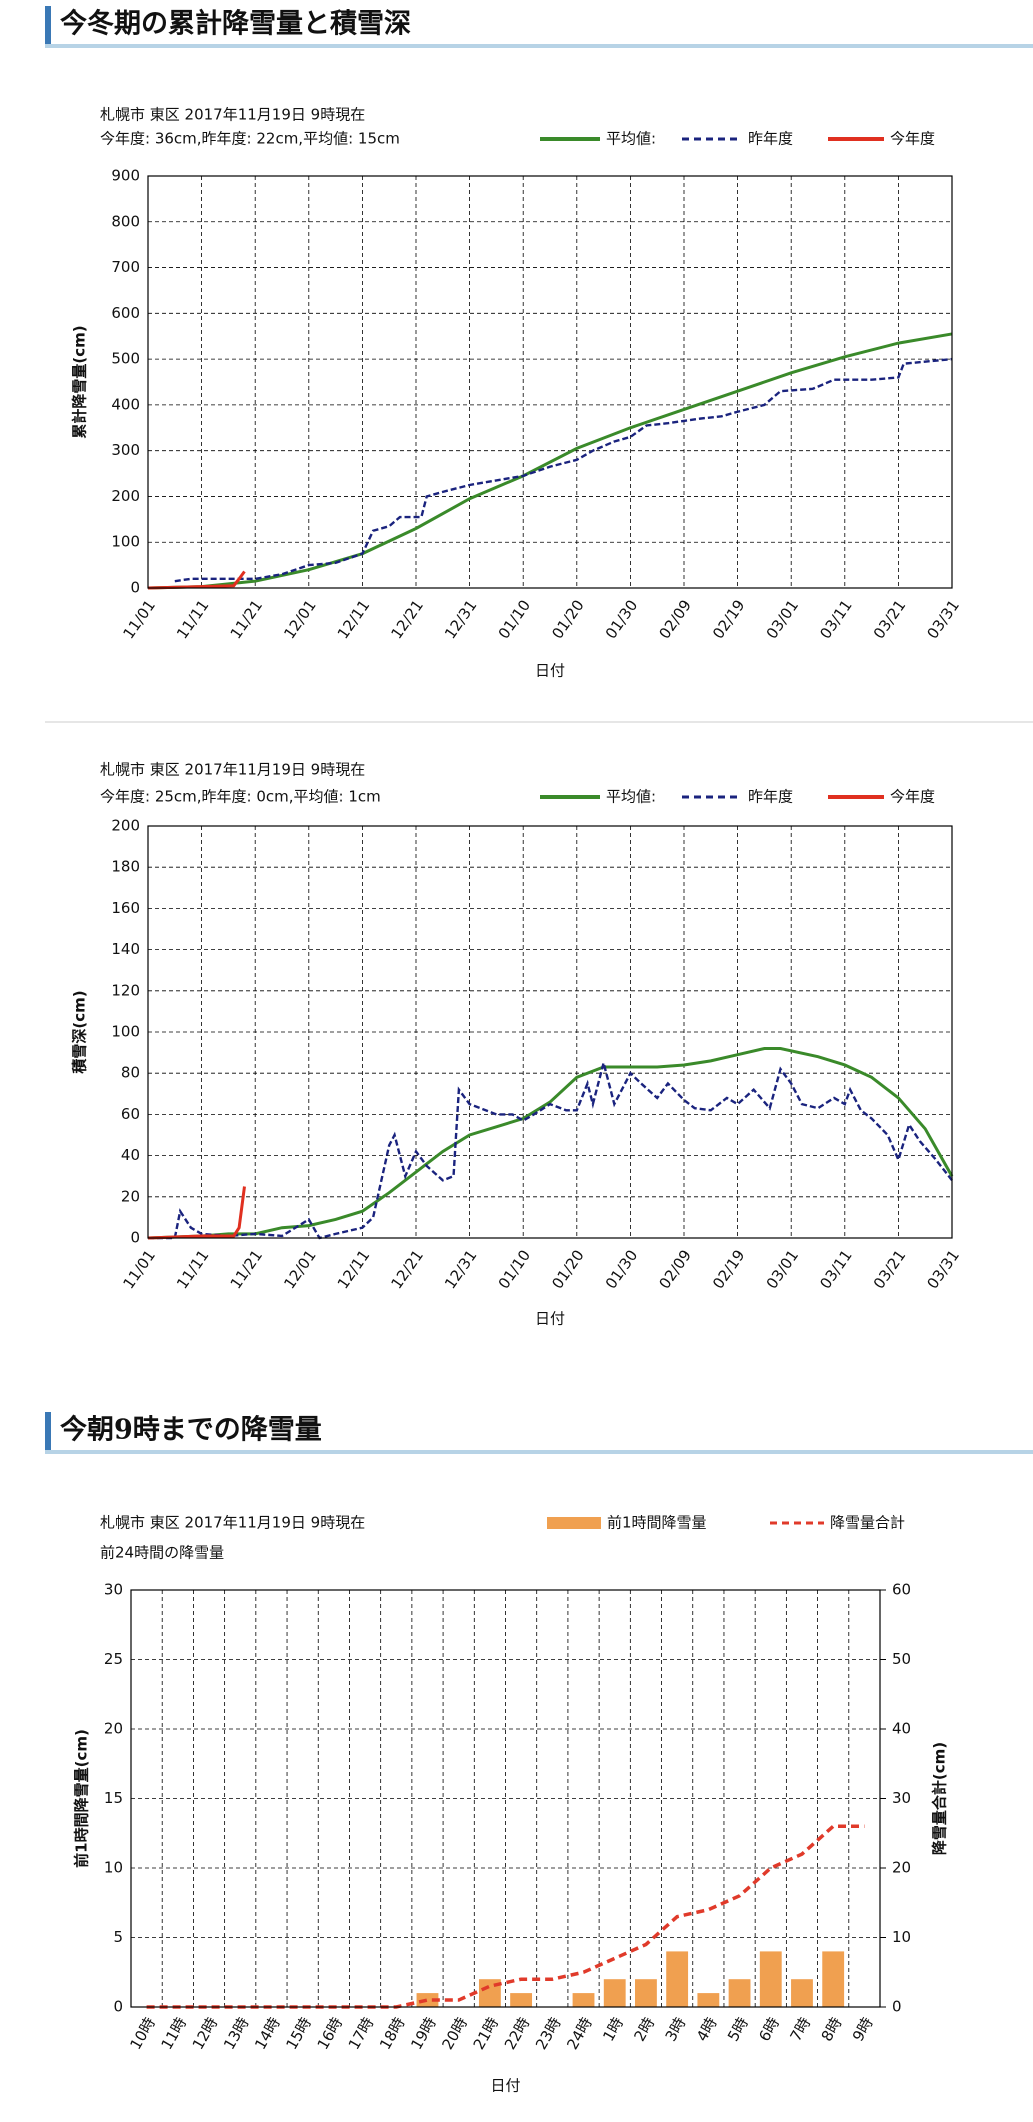 This screenshot has height=2122, width=1033. Describe the element at coordinates (113, 1798) in the screenshot. I see `y-tick-label: 15` at that location.